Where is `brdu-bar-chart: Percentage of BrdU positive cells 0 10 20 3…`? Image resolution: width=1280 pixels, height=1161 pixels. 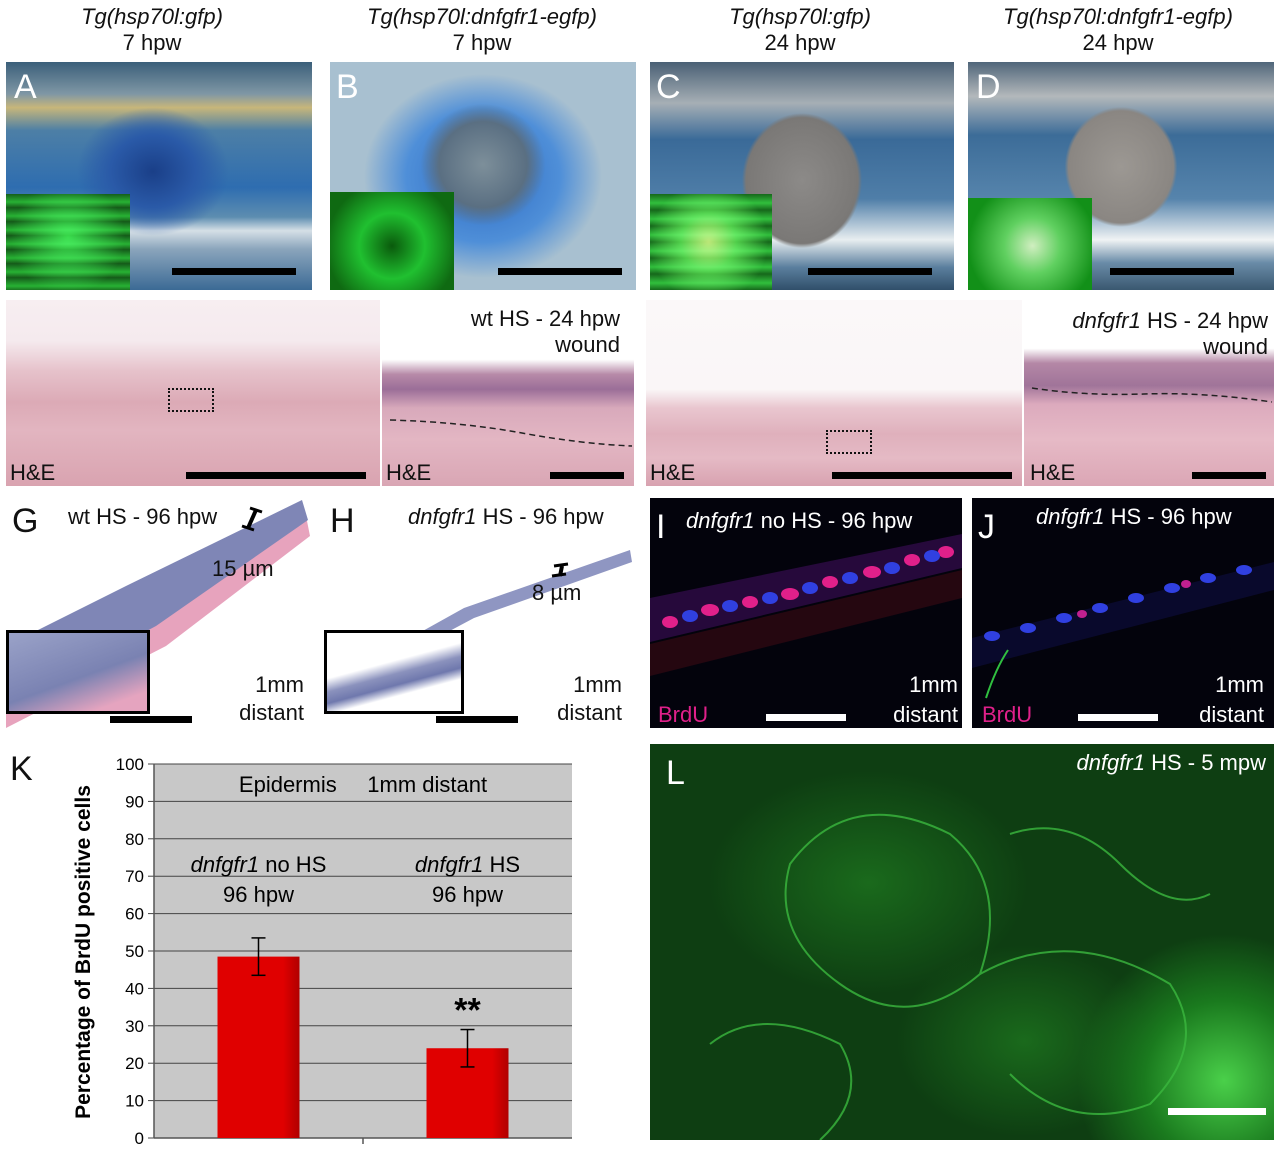 brdu-bar-chart: Percentage of BrdU positive cells 0 10 20 3… is located at coordinates (322, 951).